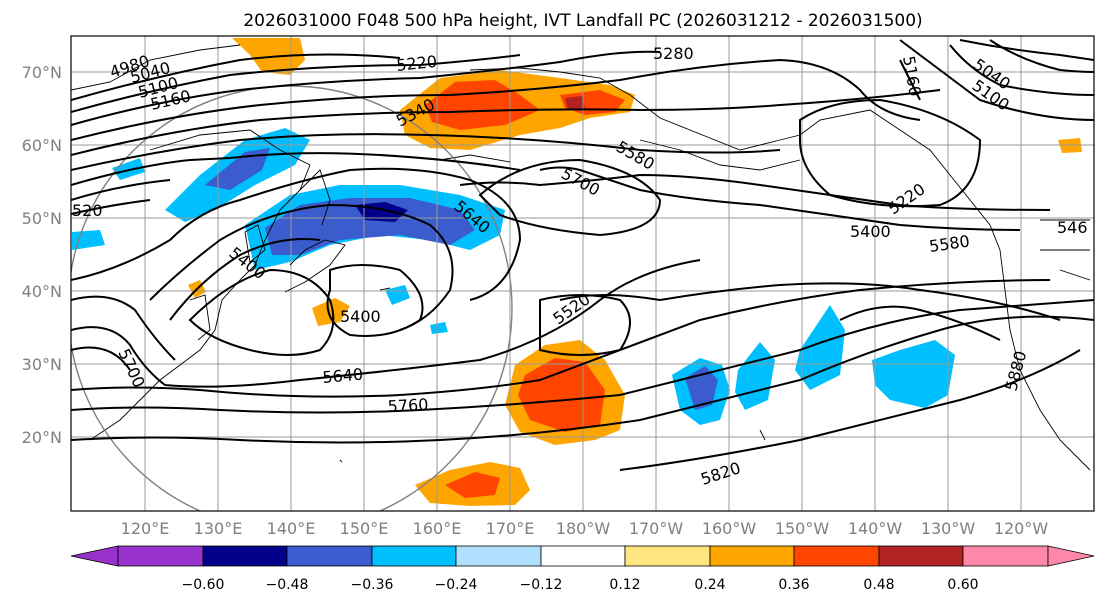 The width and height of the screenshot is (1105, 608). What do you see at coordinates (962, 585) in the screenshot?
I see `colorbar-tick: 0.60` at bounding box center [962, 585].